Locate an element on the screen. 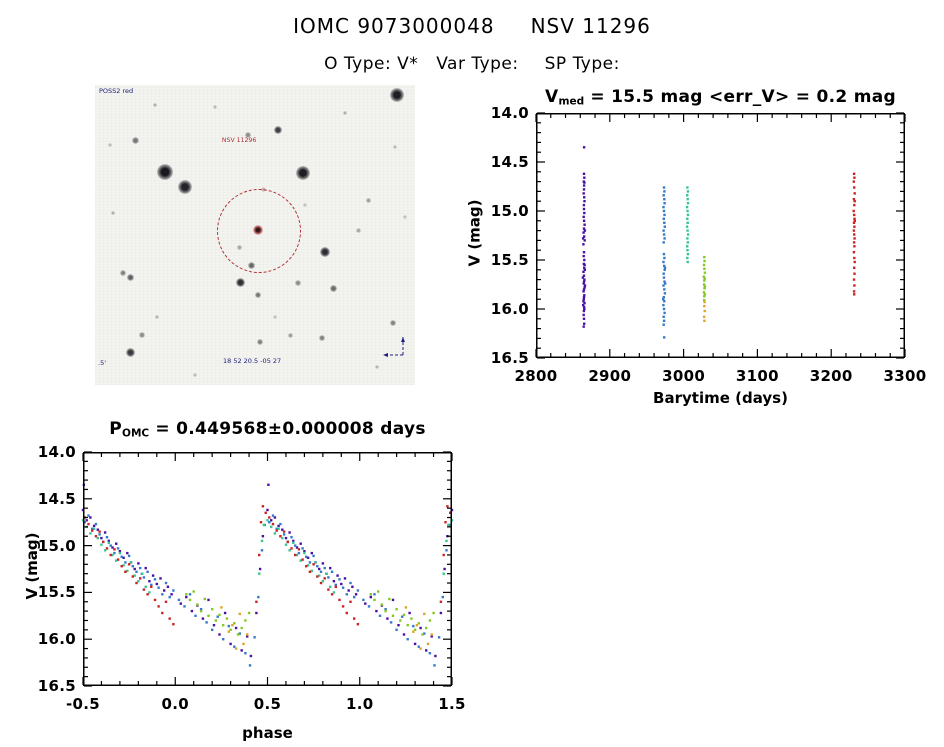  var-type-label: Var Type: is located at coordinates (477, 64).